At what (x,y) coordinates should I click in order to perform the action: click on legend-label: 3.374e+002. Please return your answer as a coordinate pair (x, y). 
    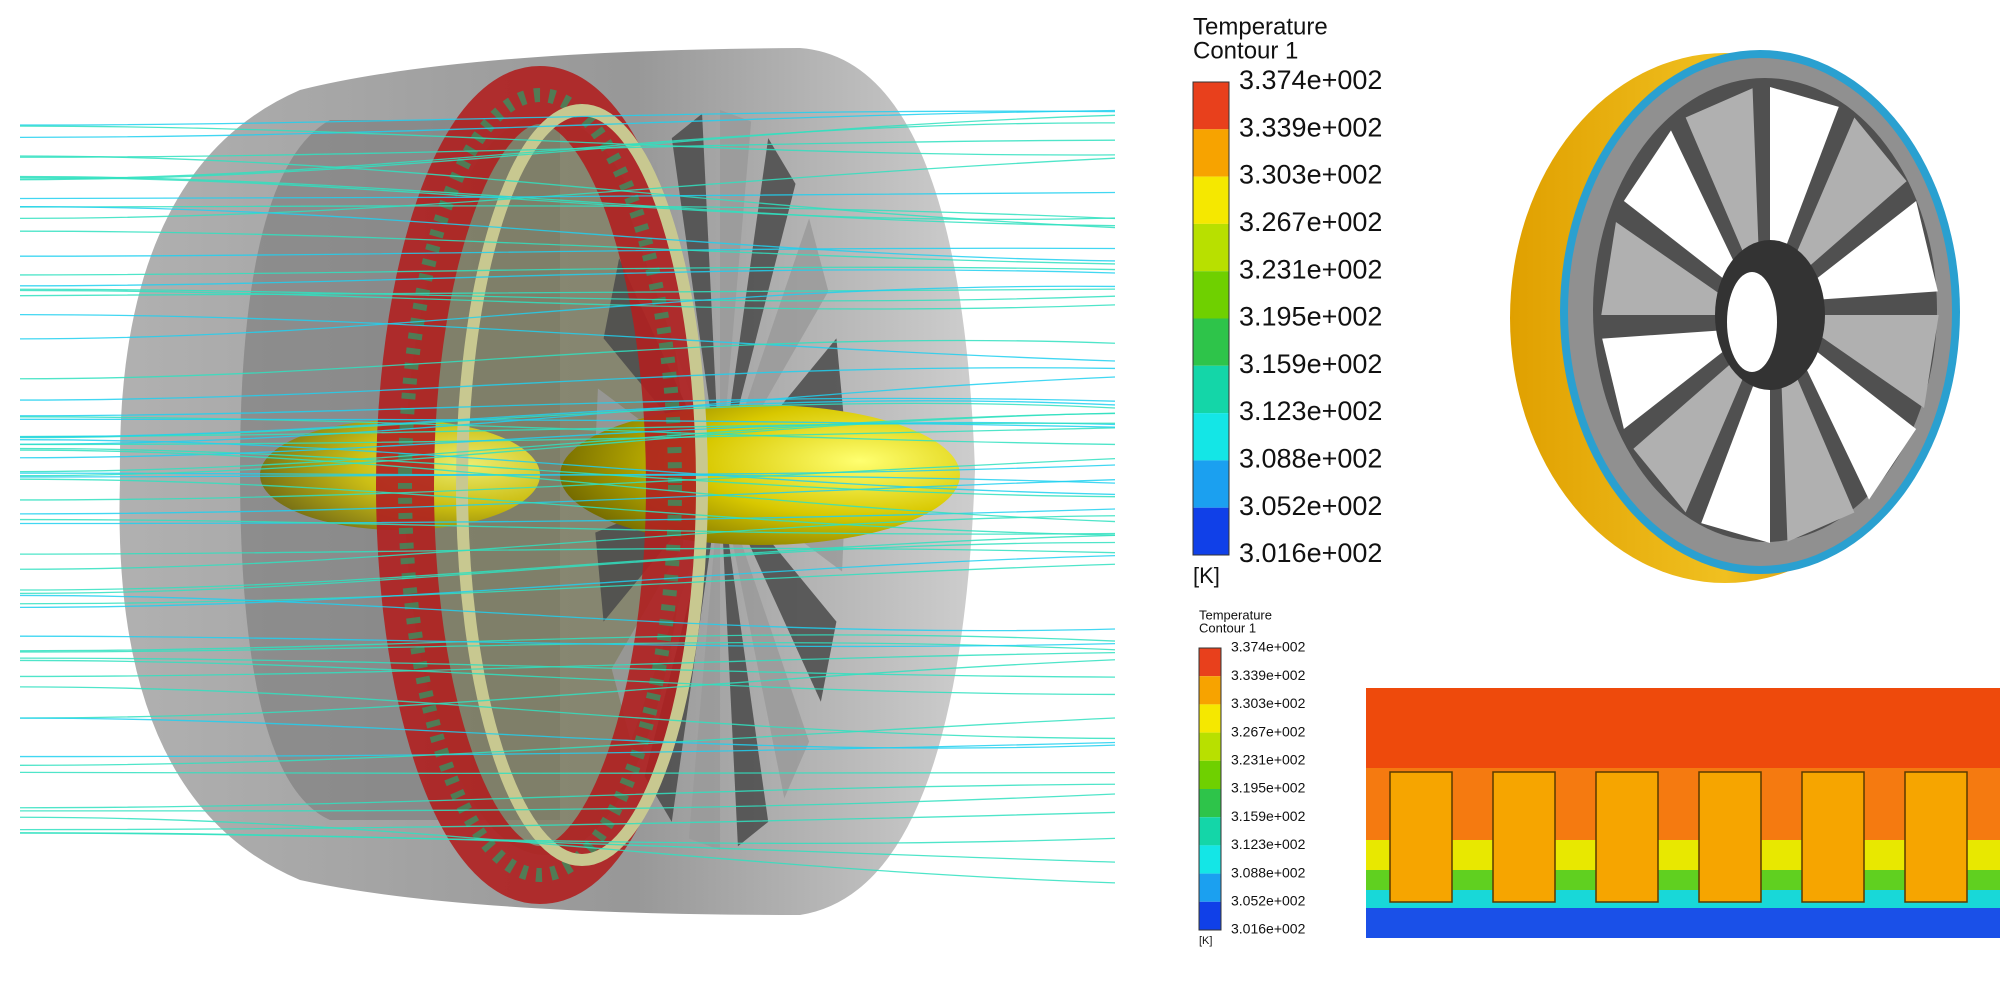
    Looking at the image, I should click on (1310, 80).